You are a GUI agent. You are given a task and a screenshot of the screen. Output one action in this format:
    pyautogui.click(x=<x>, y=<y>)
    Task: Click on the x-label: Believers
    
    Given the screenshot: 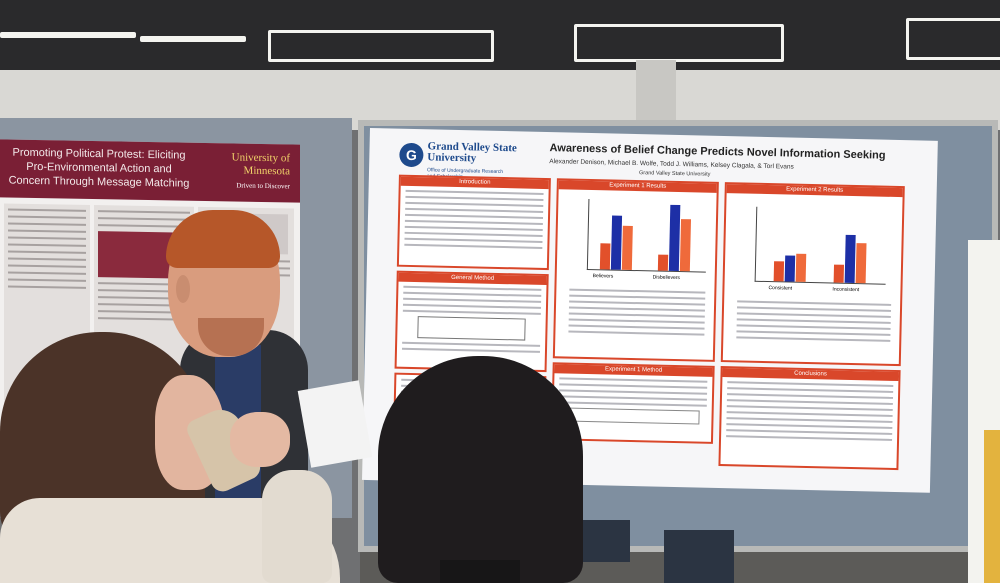 What is the action you would take?
    pyautogui.click(x=603, y=276)
    